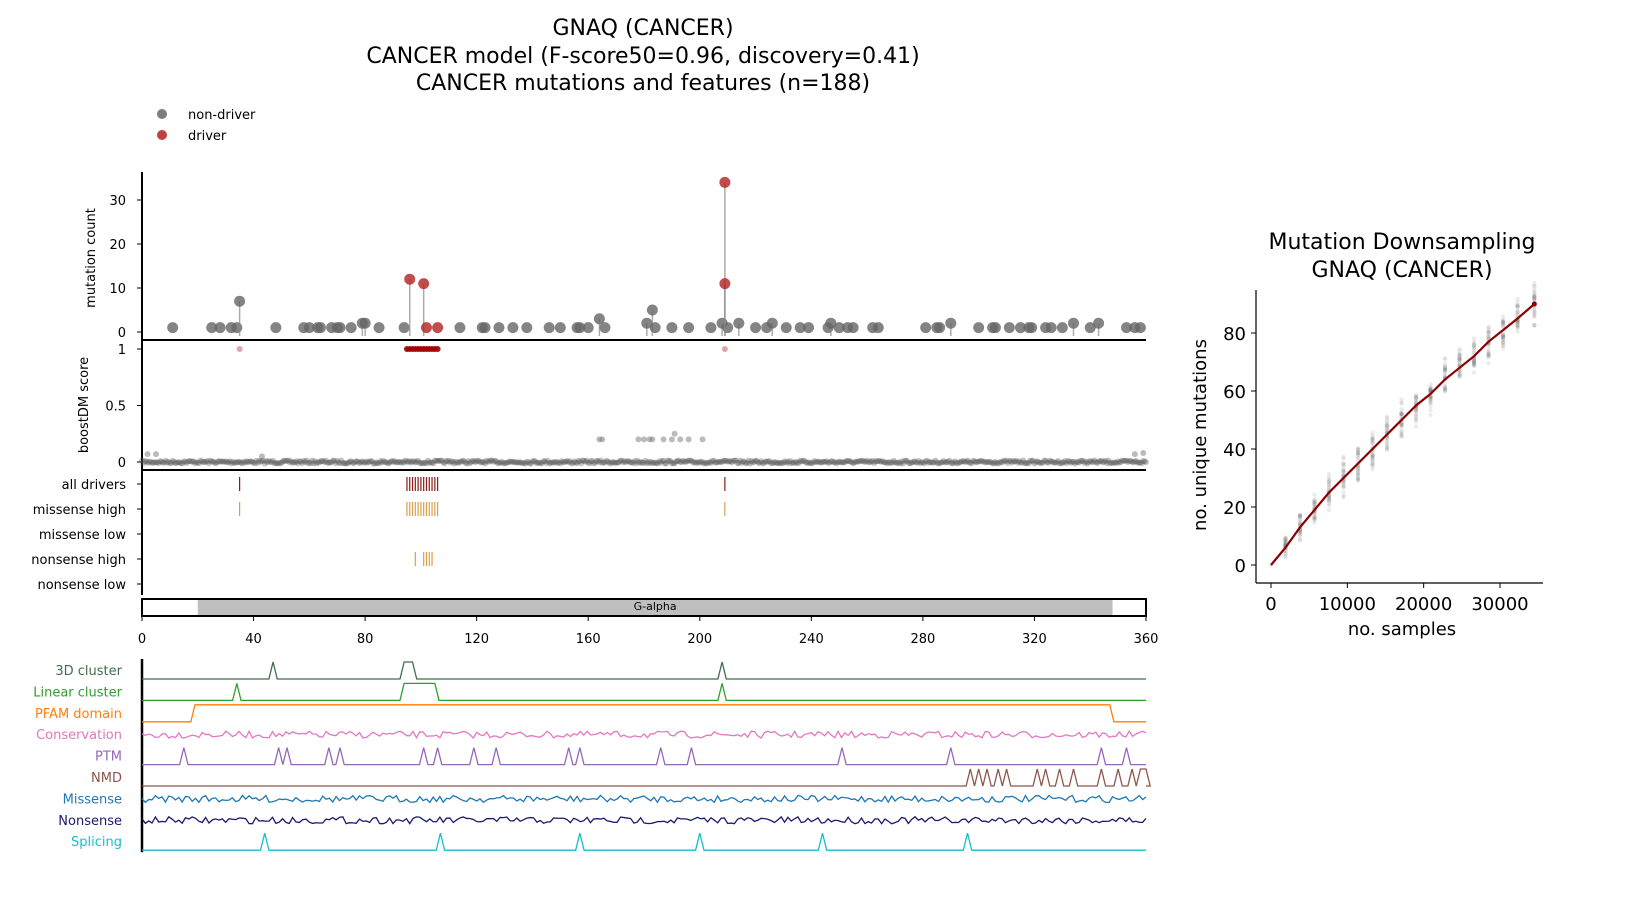 The image size is (1632, 909). I want to click on feature-label: PTM, so click(108, 757).